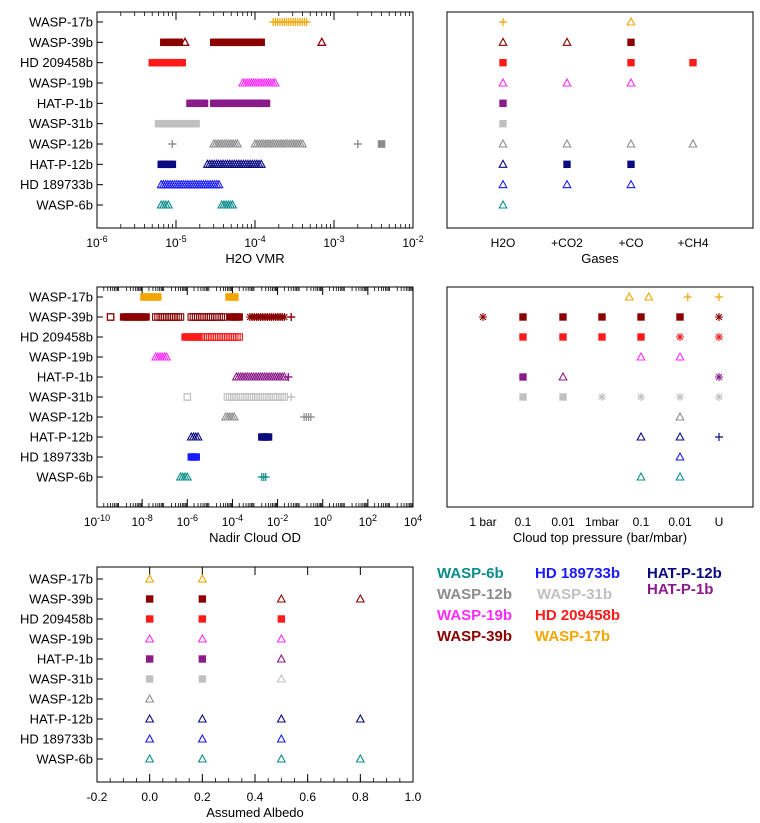 The width and height of the screenshot is (760, 823). What do you see at coordinates (673, 296) in the screenshot?
I see `ctp-series-wasp-17b` at bounding box center [673, 296].